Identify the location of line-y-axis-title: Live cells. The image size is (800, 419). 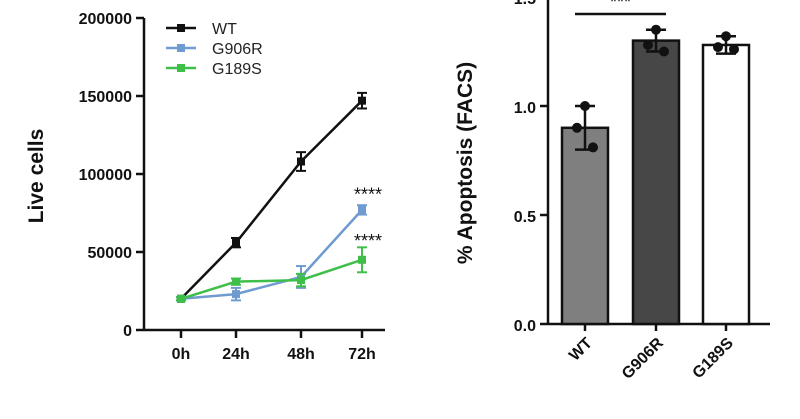
(36, 176).